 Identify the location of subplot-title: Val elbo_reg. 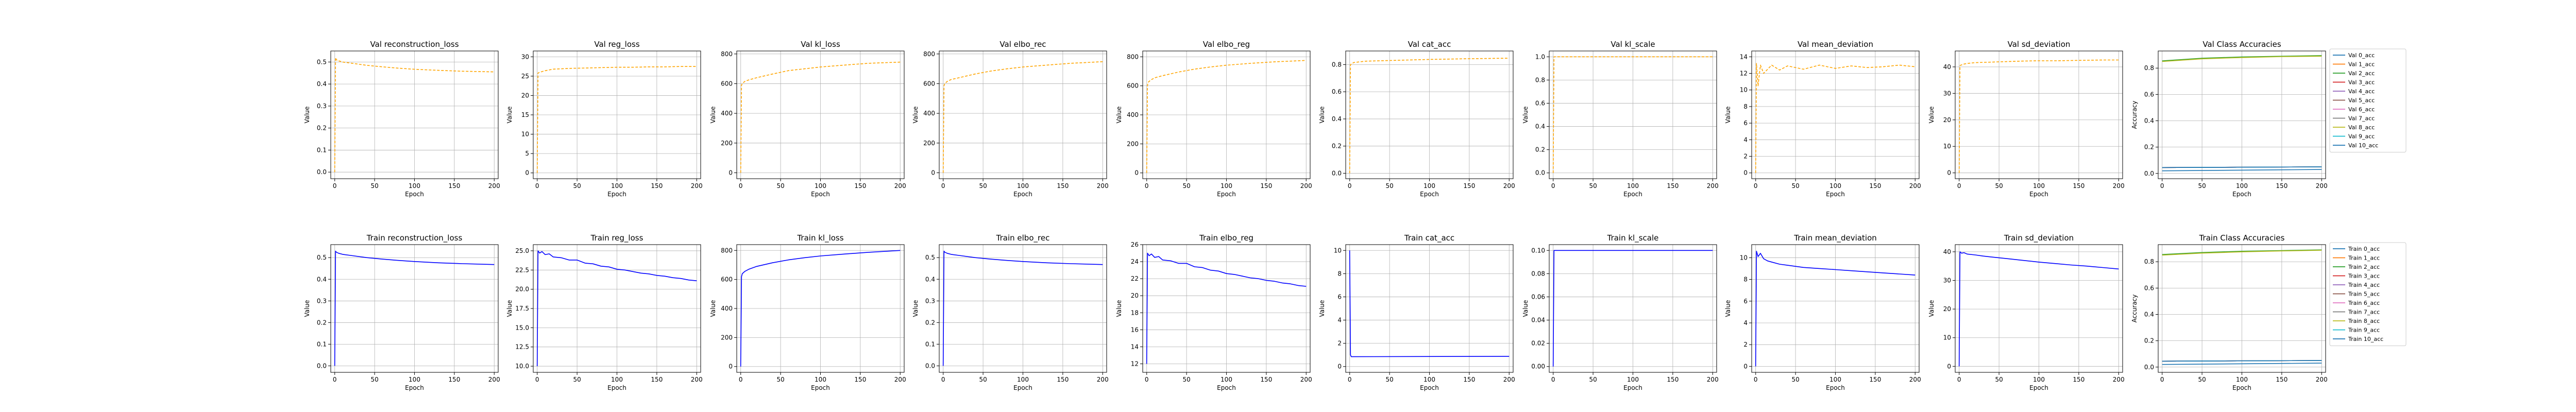
(1226, 44).